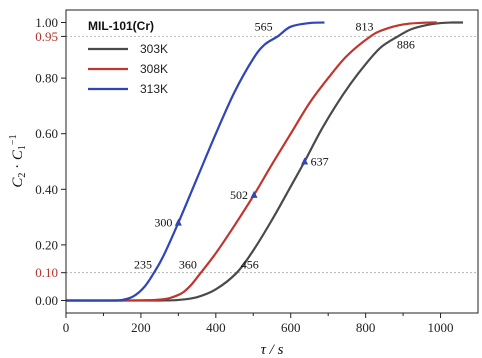  I want to click on x-axis-title: τ / s, so click(272, 350).